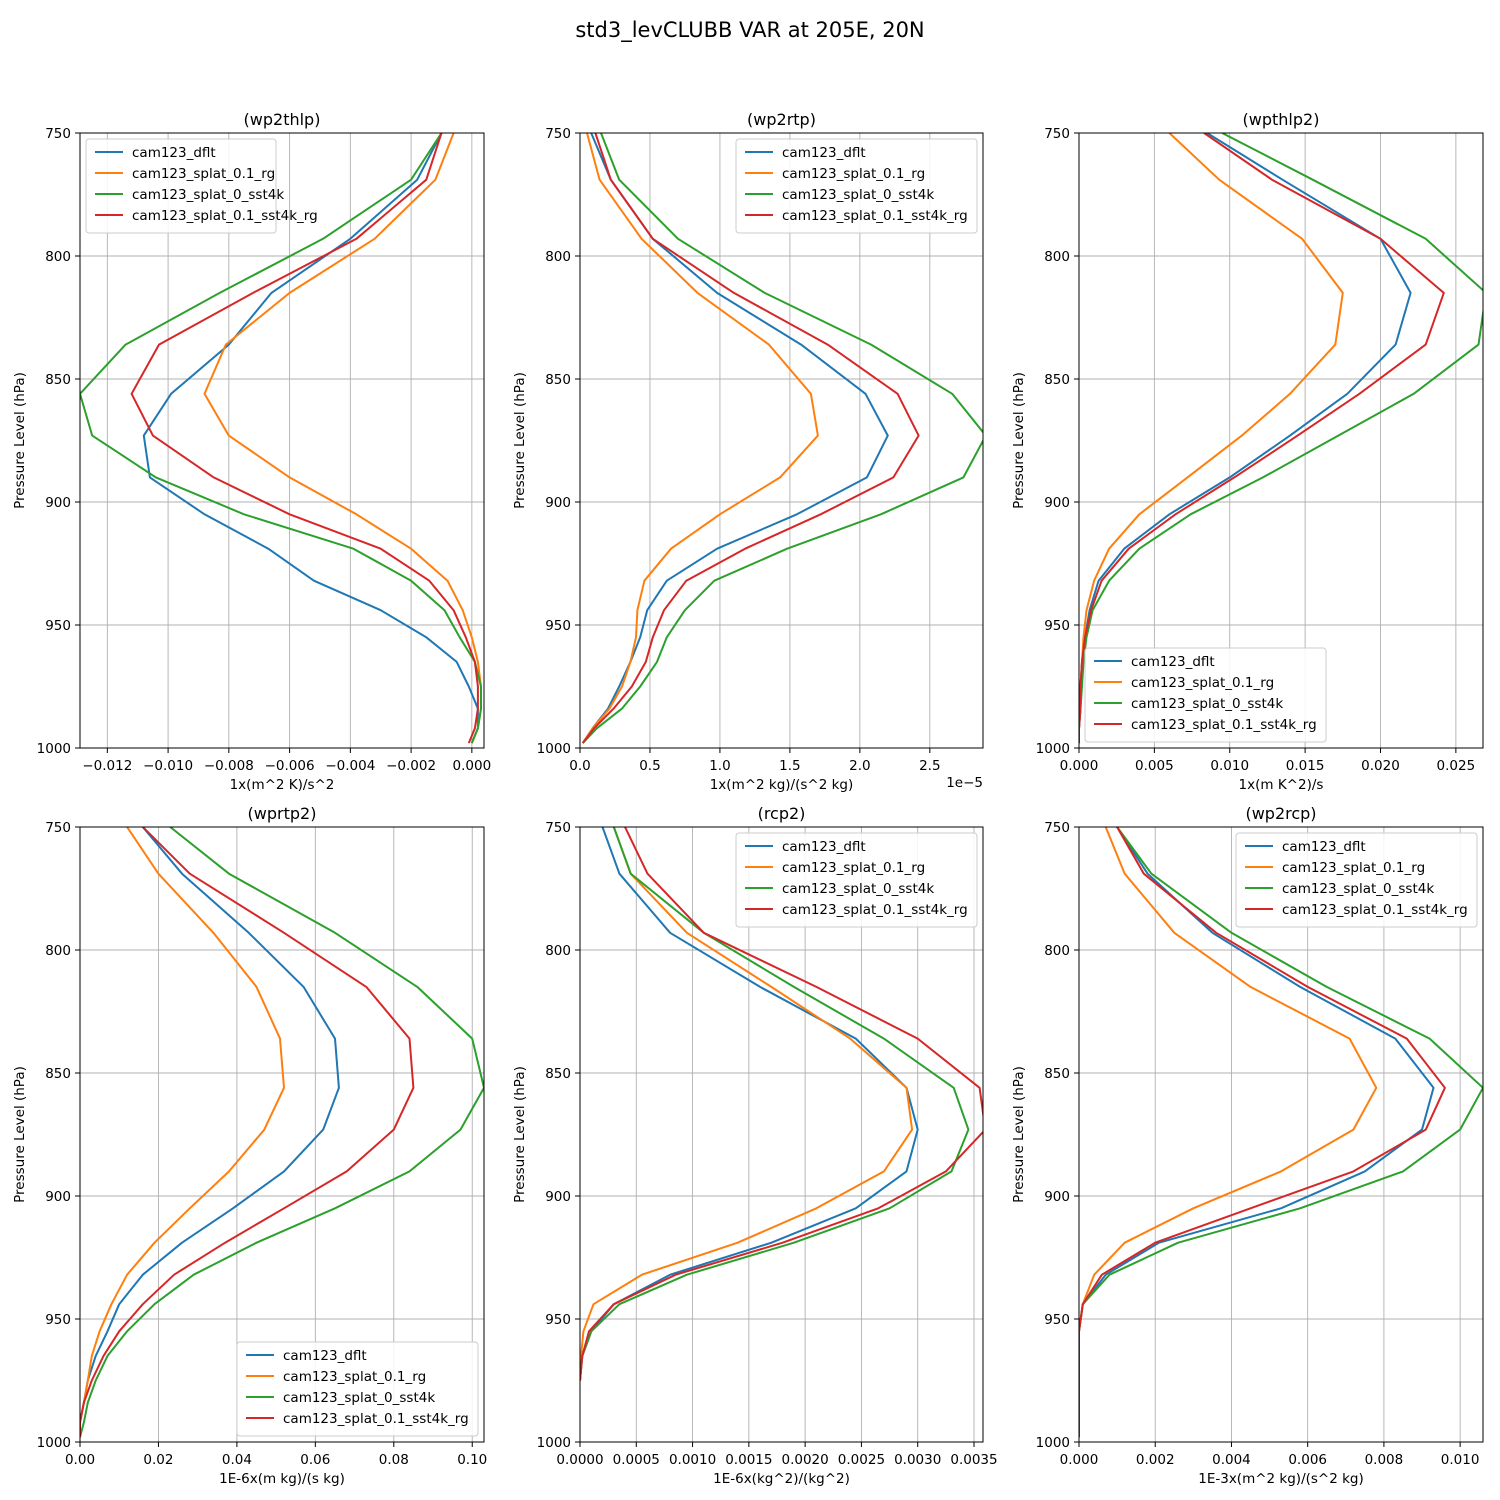 The height and width of the screenshot is (1500, 1500). Describe the element at coordinates (1281, 1479) in the screenshot. I see `x-axis-label: 1E-3x(m^2 kg)/(s^2 kg)` at that location.